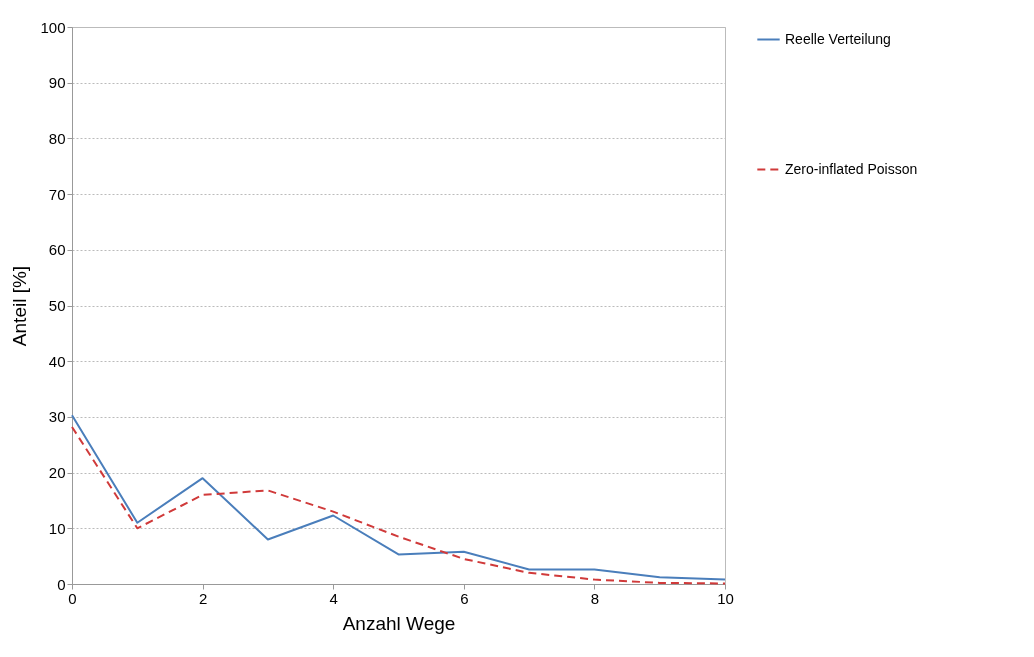  Describe the element at coordinates (57, 528) in the screenshot. I see `y-tick-label: 10` at that location.